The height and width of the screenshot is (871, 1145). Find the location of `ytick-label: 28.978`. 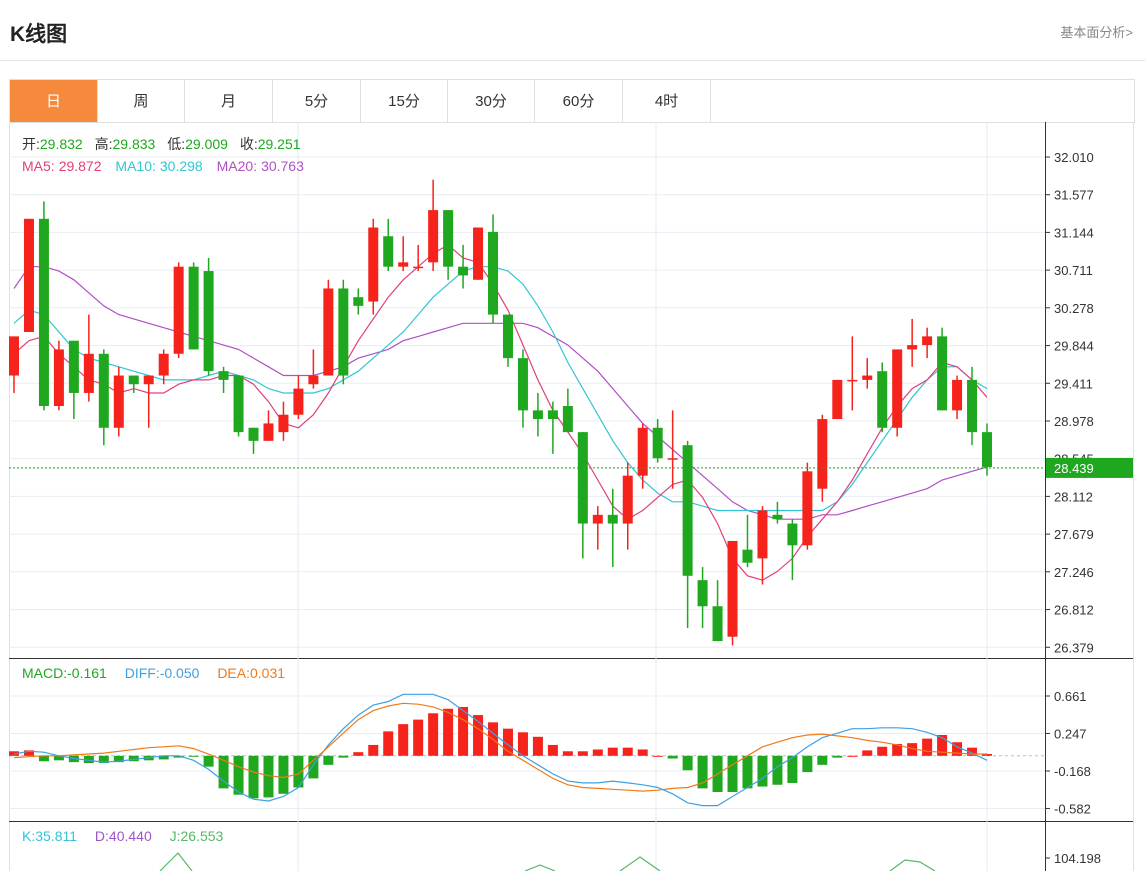

ytick-label: 28.978 is located at coordinates (1074, 421).